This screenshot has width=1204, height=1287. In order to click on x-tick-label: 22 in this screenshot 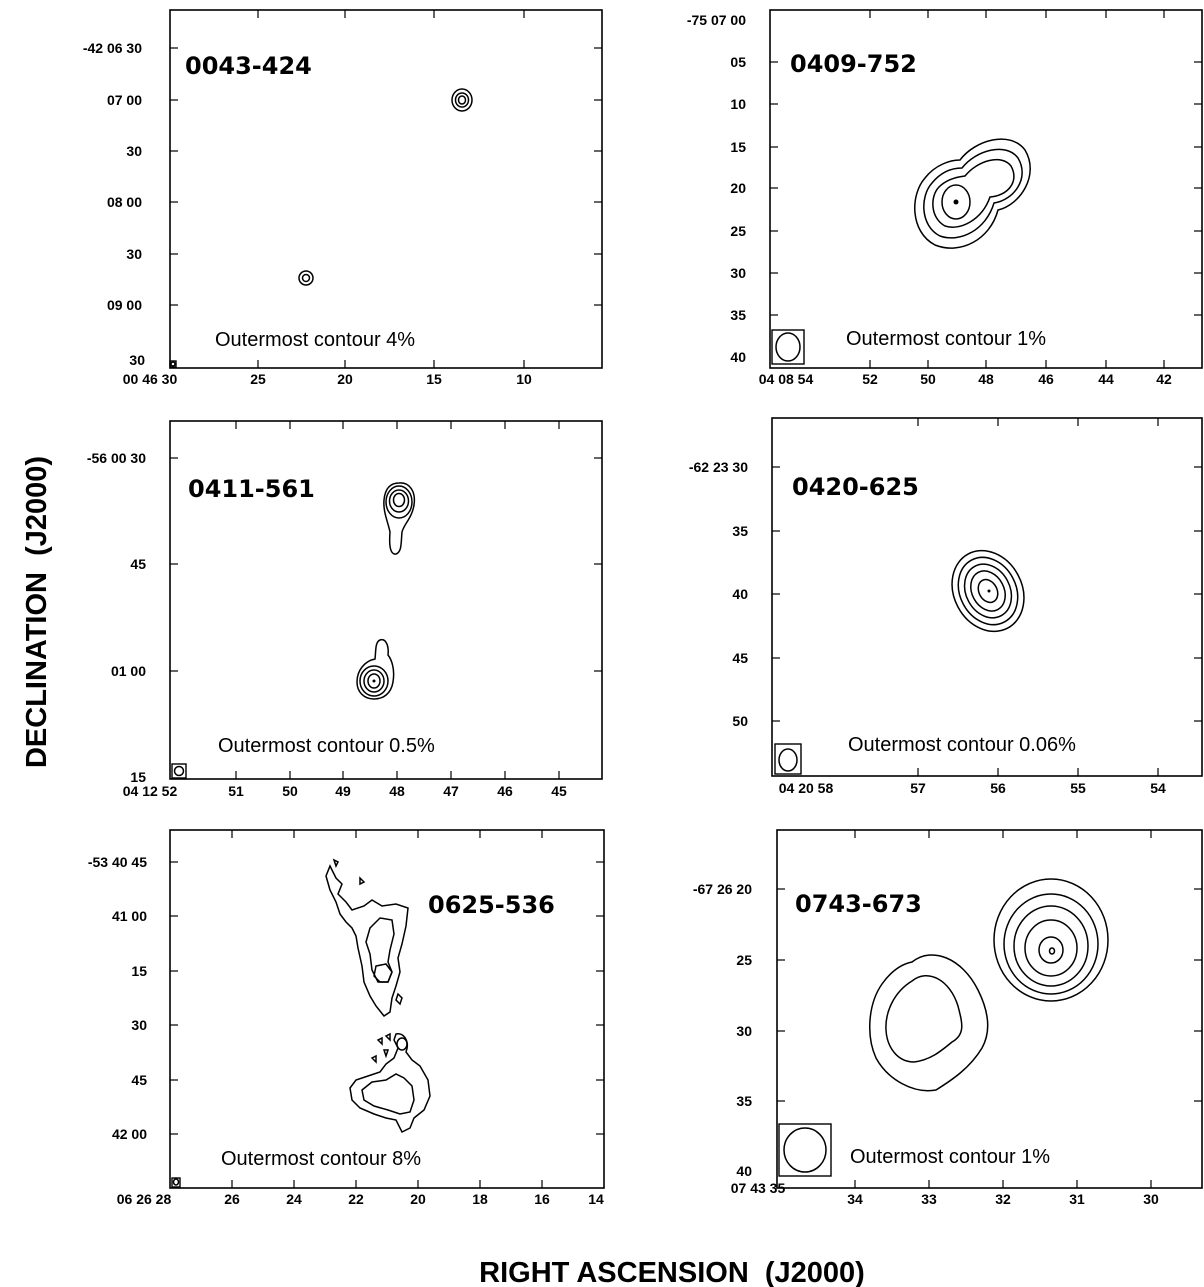, I will do `click(356, 1199)`.